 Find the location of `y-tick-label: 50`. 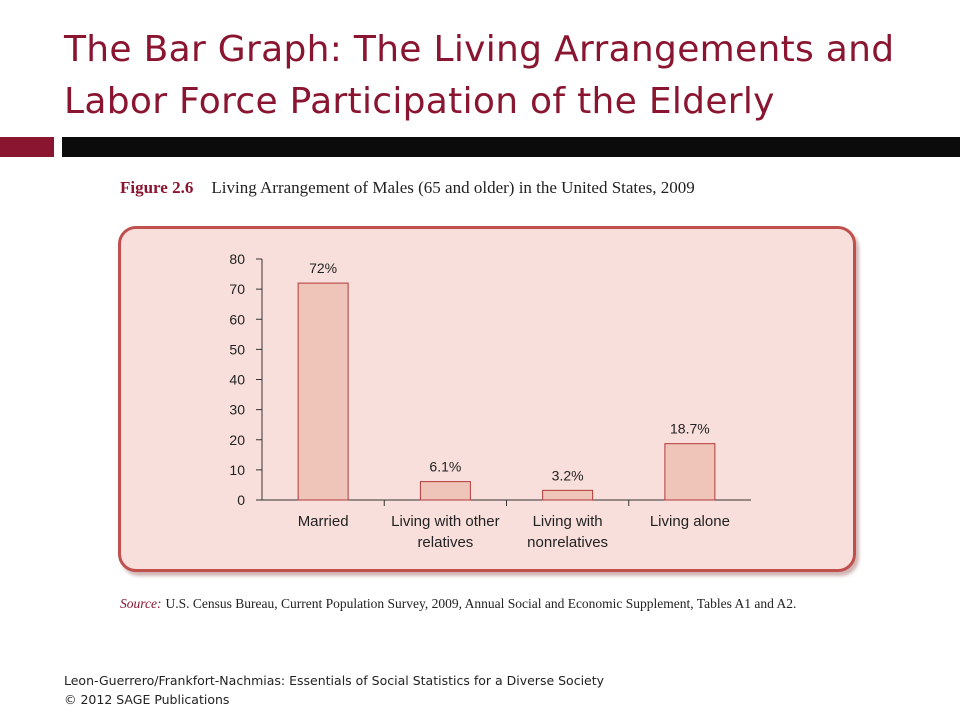

y-tick-label: 50 is located at coordinates (237, 349).